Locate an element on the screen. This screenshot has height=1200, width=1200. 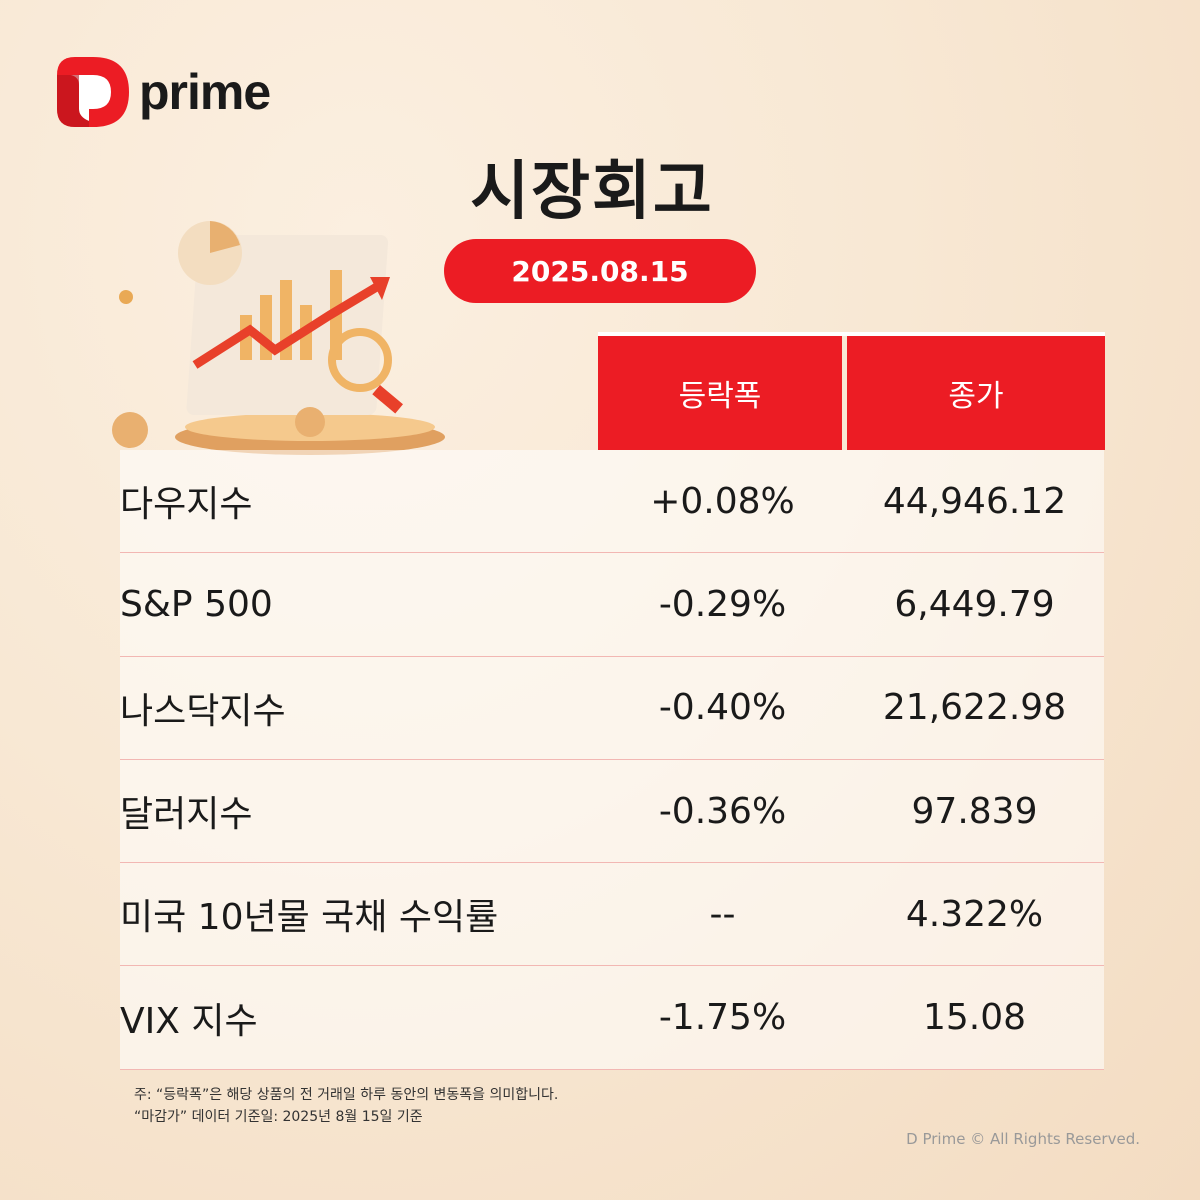
table-row: S&P 500 -0.29% 6,449.79 is located at coordinates (612, 605).